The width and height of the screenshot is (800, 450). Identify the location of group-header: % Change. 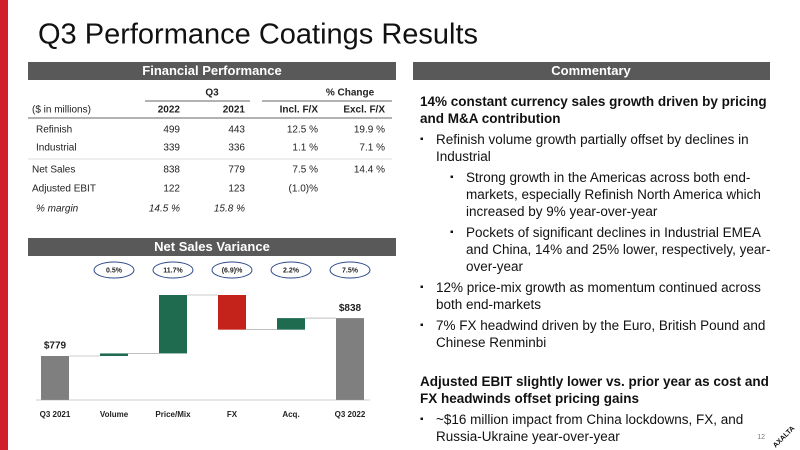
(350, 93).